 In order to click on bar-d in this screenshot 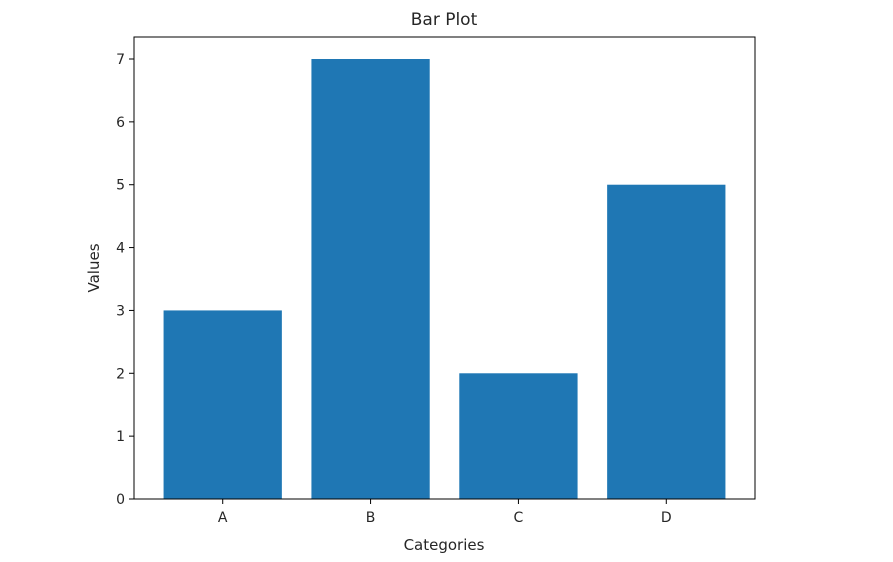, I will do `click(666, 341)`.